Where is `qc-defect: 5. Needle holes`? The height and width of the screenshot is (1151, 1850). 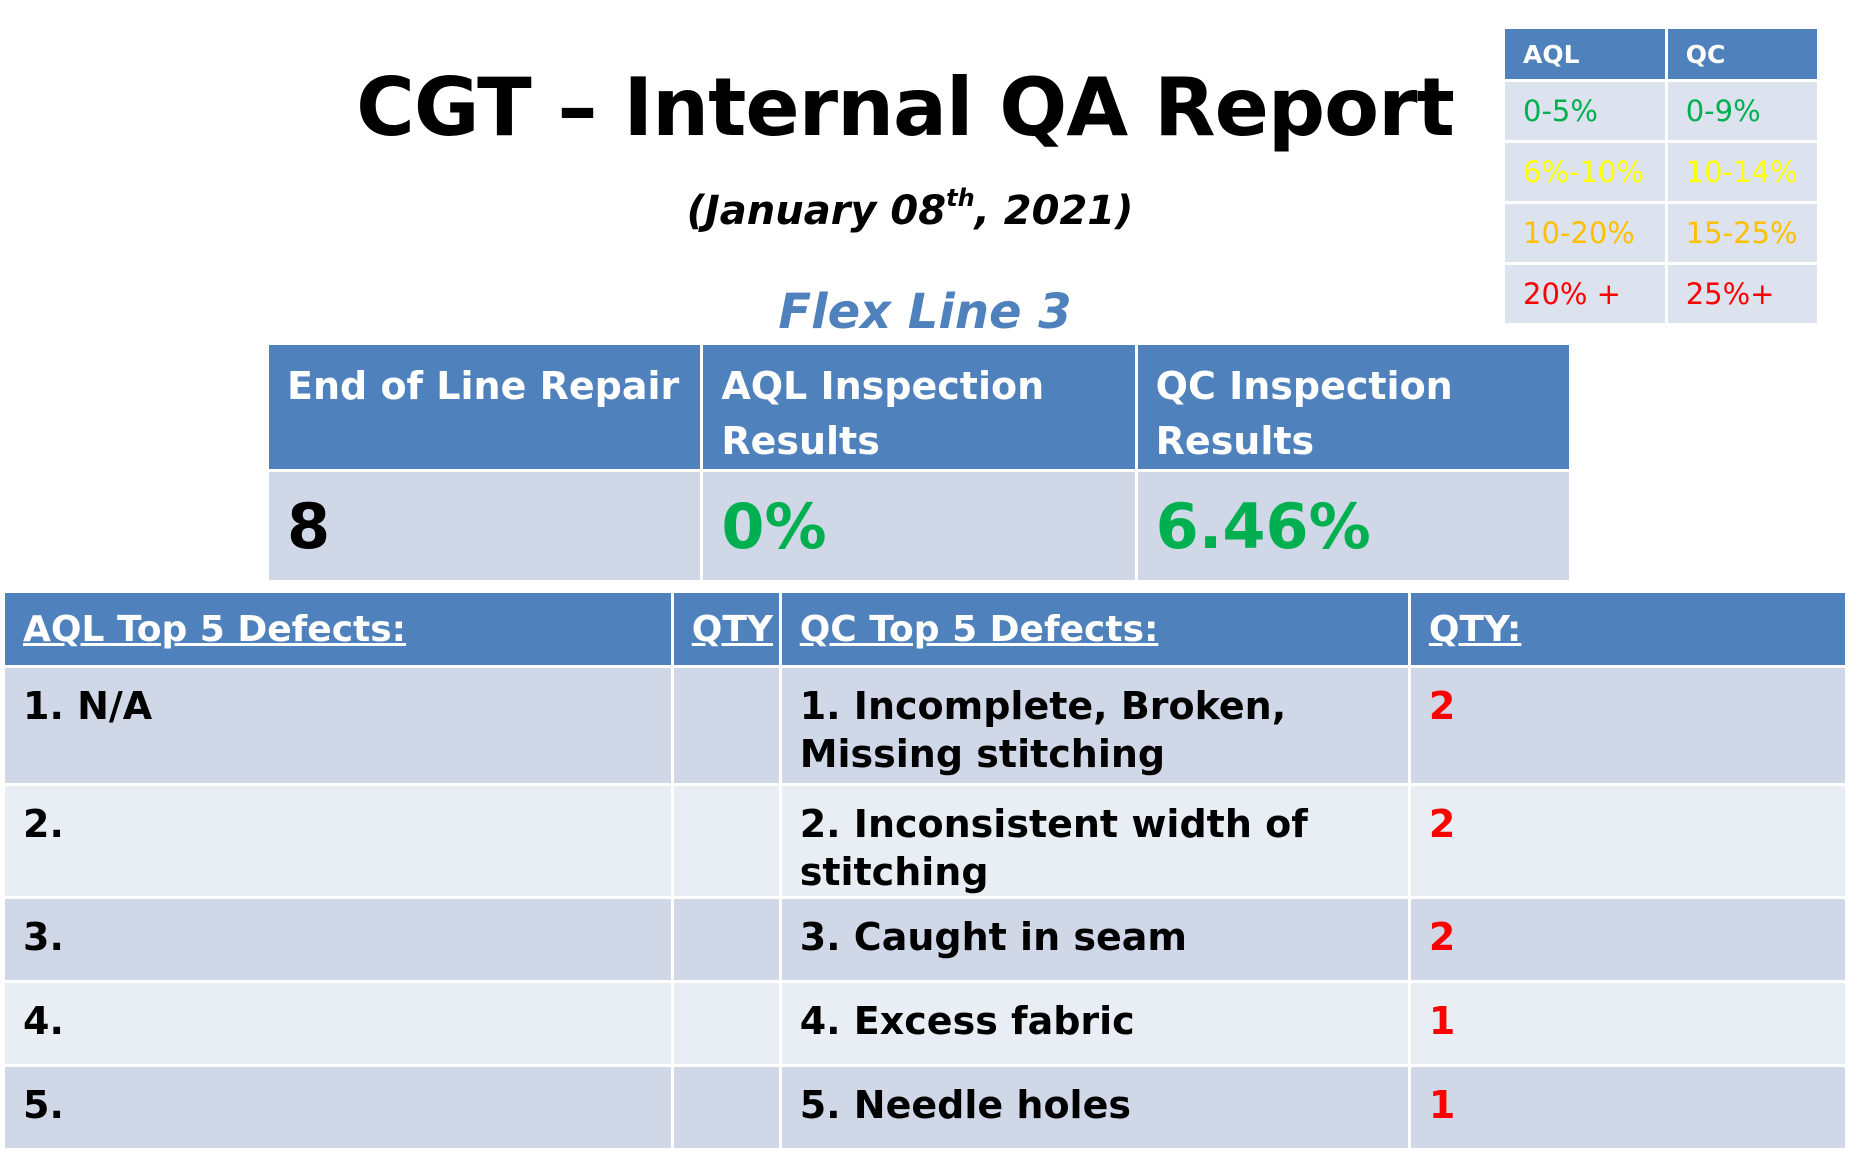
qc-defect: 5. Needle holes is located at coordinates (1094, 1107).